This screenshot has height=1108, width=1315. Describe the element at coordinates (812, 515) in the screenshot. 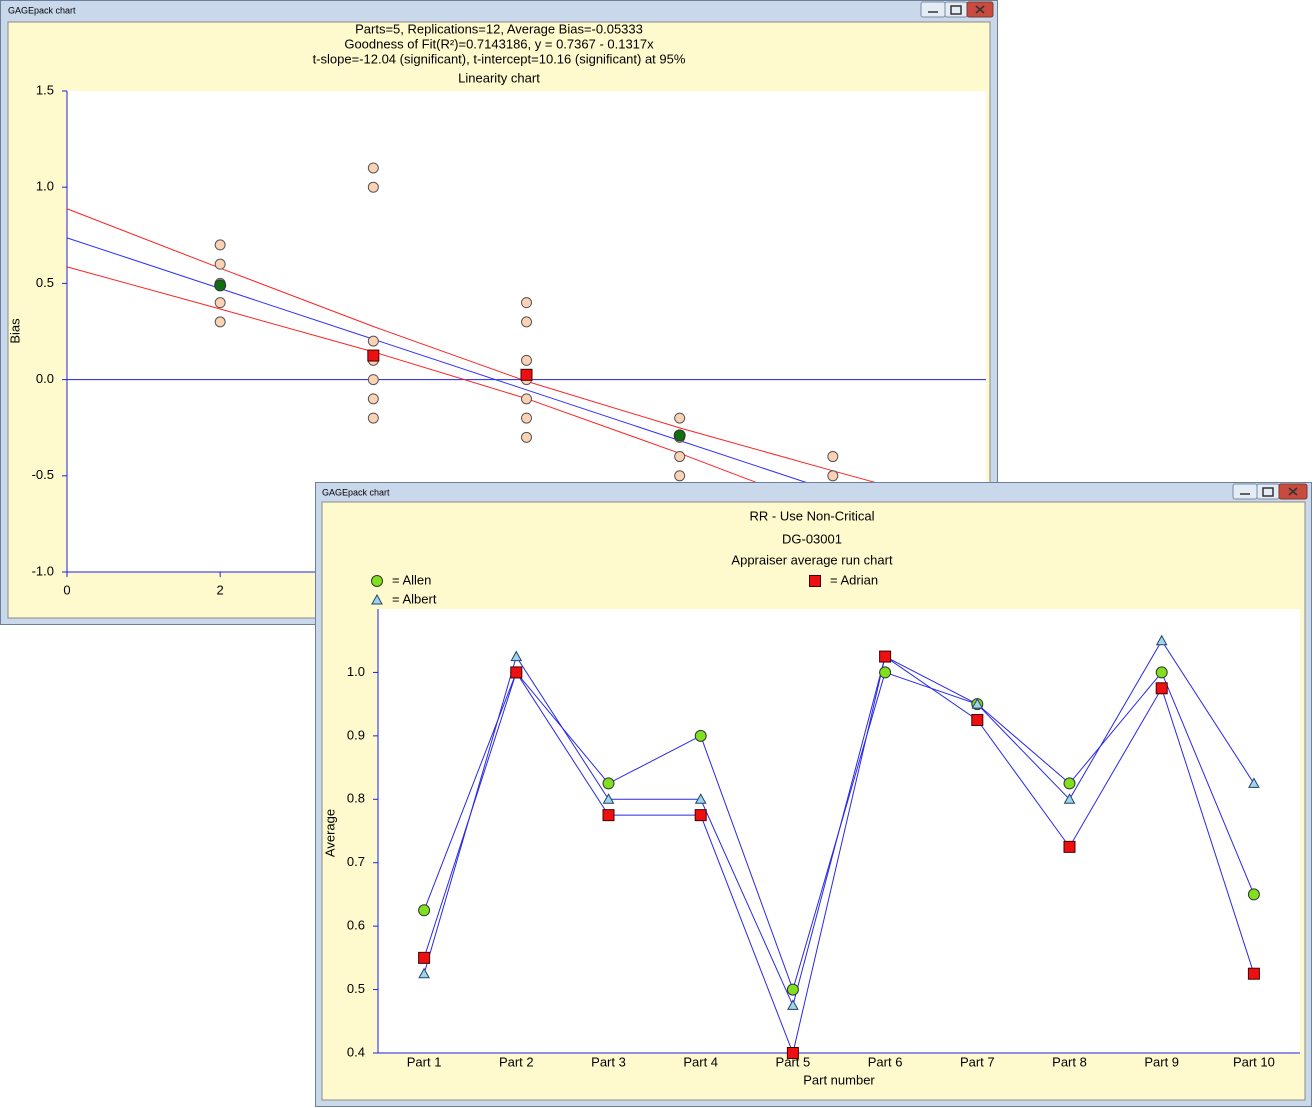

I see `chart-title: RR - Use Non-Critical` at that location.